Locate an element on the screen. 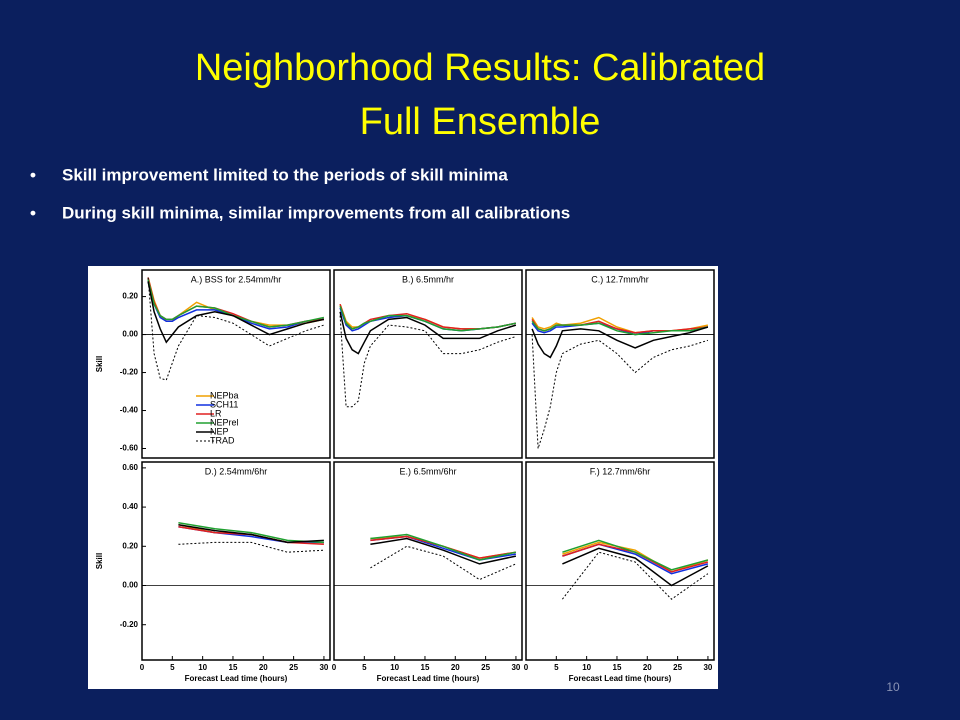  panel-title: A.) BSS for 2.54mm/hr is located at coordinates (236, 279).